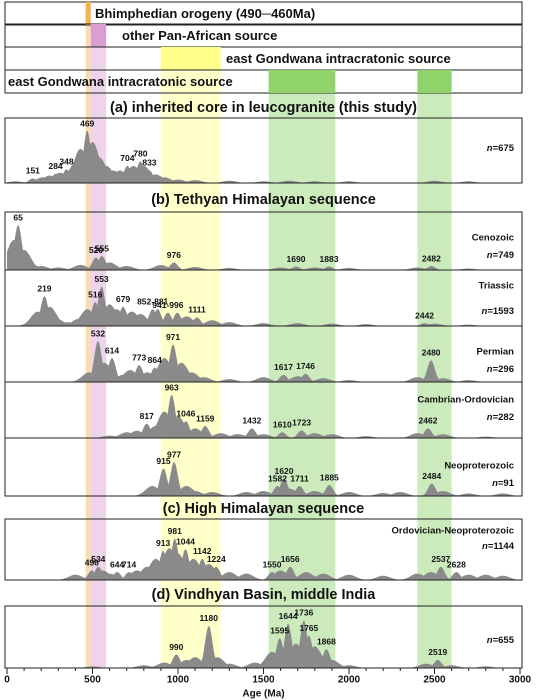 This screenshot has width=537, height=700. Describe the element at coordinates (501, 546) in the screenshot. I see `sample-size-value: =1144` at that location.